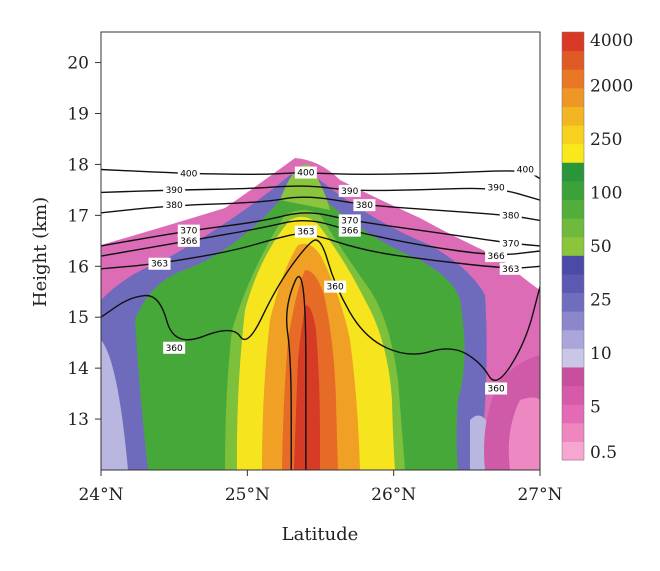 The image size is (660, 571). What do you see at coordinates (78, 114) in the screenshot?
I see `y-tick-label: 19` at bounding box center [78, 114].